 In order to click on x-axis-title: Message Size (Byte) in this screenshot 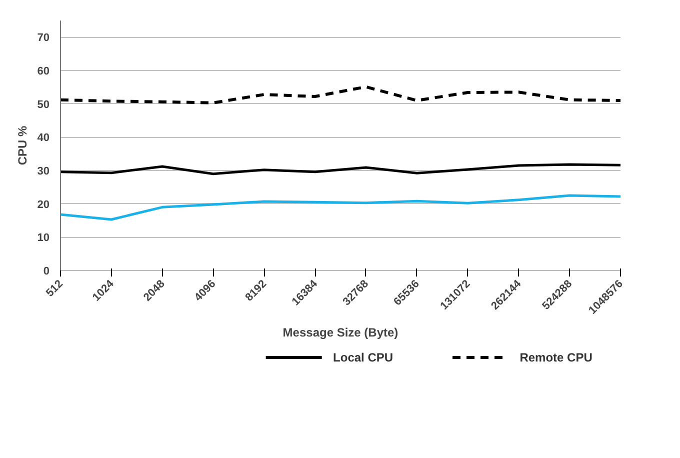, I will do `click(340, 332)`.